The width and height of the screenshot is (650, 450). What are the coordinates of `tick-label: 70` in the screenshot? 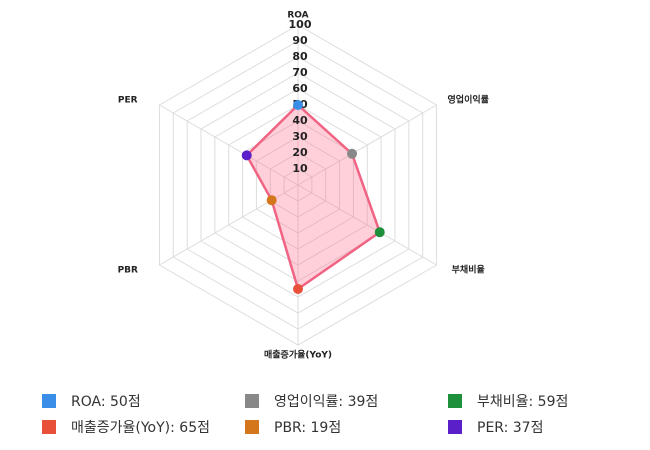 It's located at (300, 72).